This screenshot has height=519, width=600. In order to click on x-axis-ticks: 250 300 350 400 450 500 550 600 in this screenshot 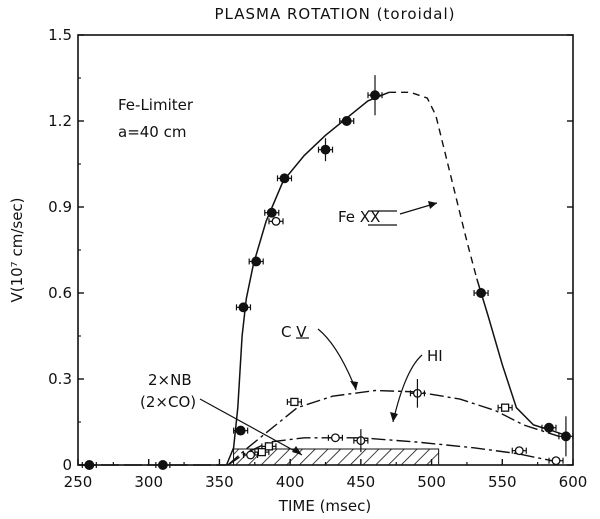, I will do `click(326, 475)`.